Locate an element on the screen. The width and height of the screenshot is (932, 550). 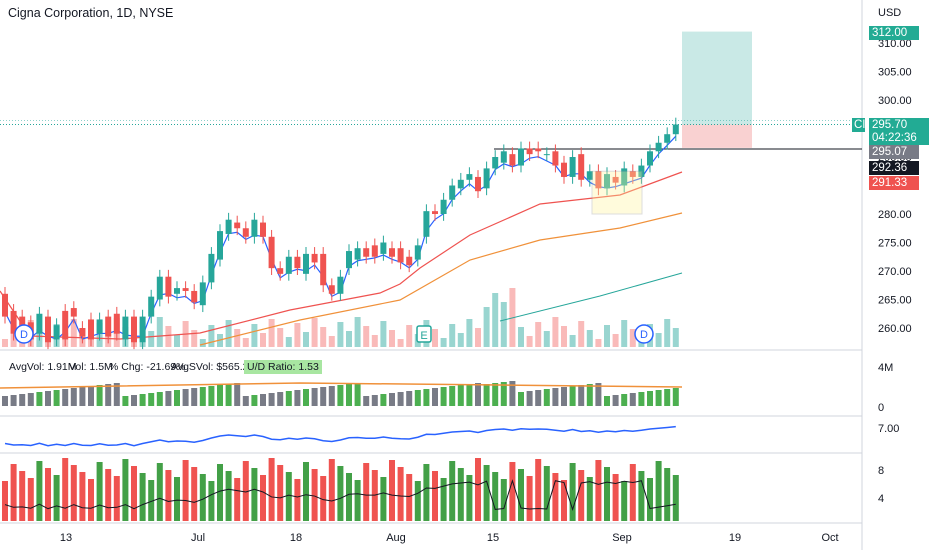
chart-title: Cigna Corporation, 1D, NYSE is located at coordinates (91, 13).